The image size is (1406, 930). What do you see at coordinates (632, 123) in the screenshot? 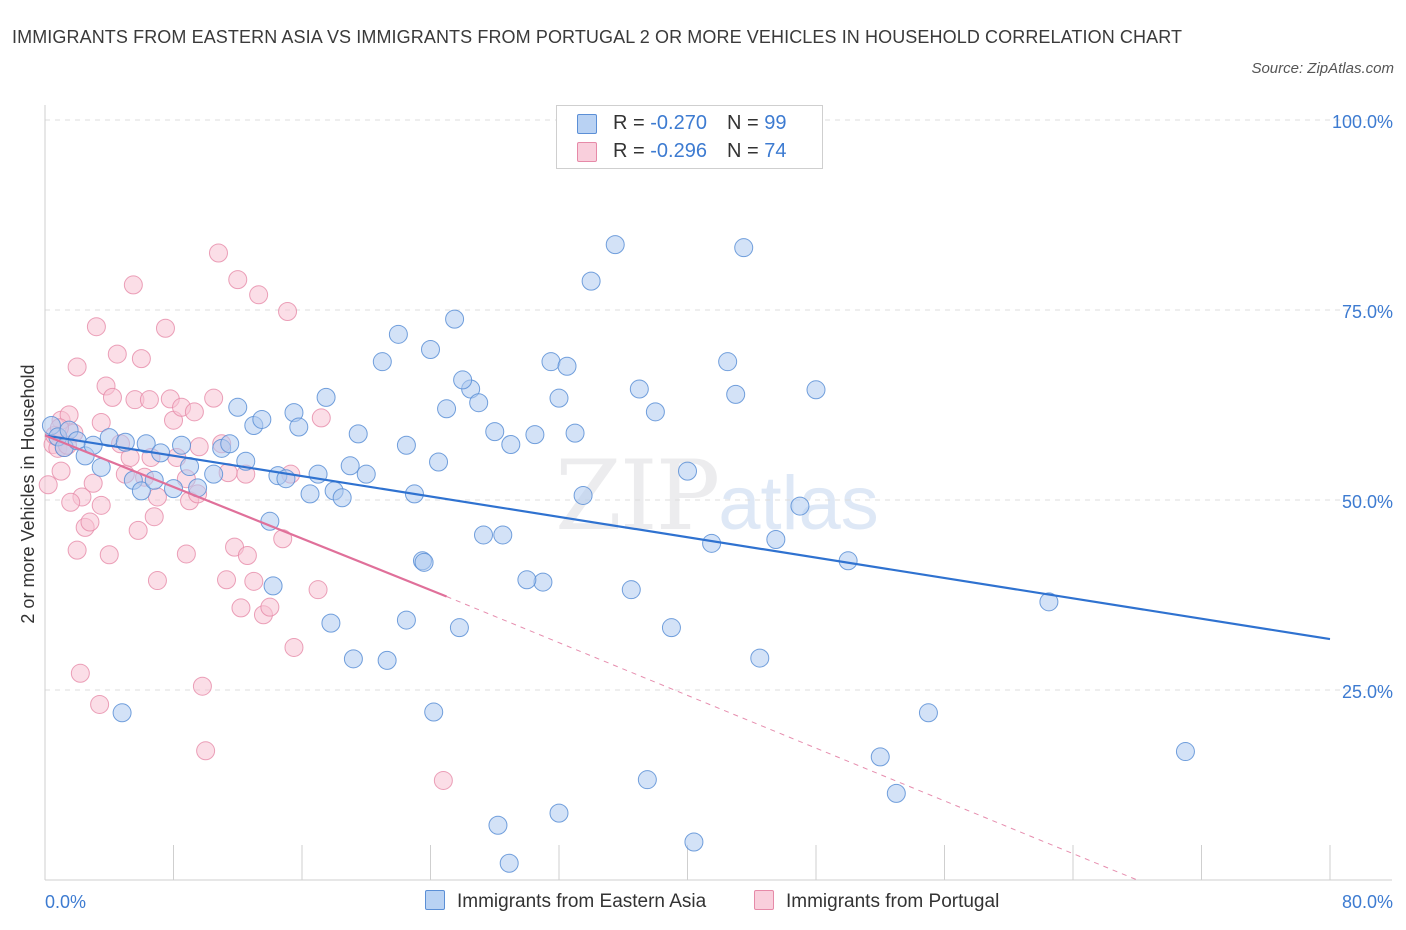
I see `legend-r-label: R =` at bounding box center [632, 123].